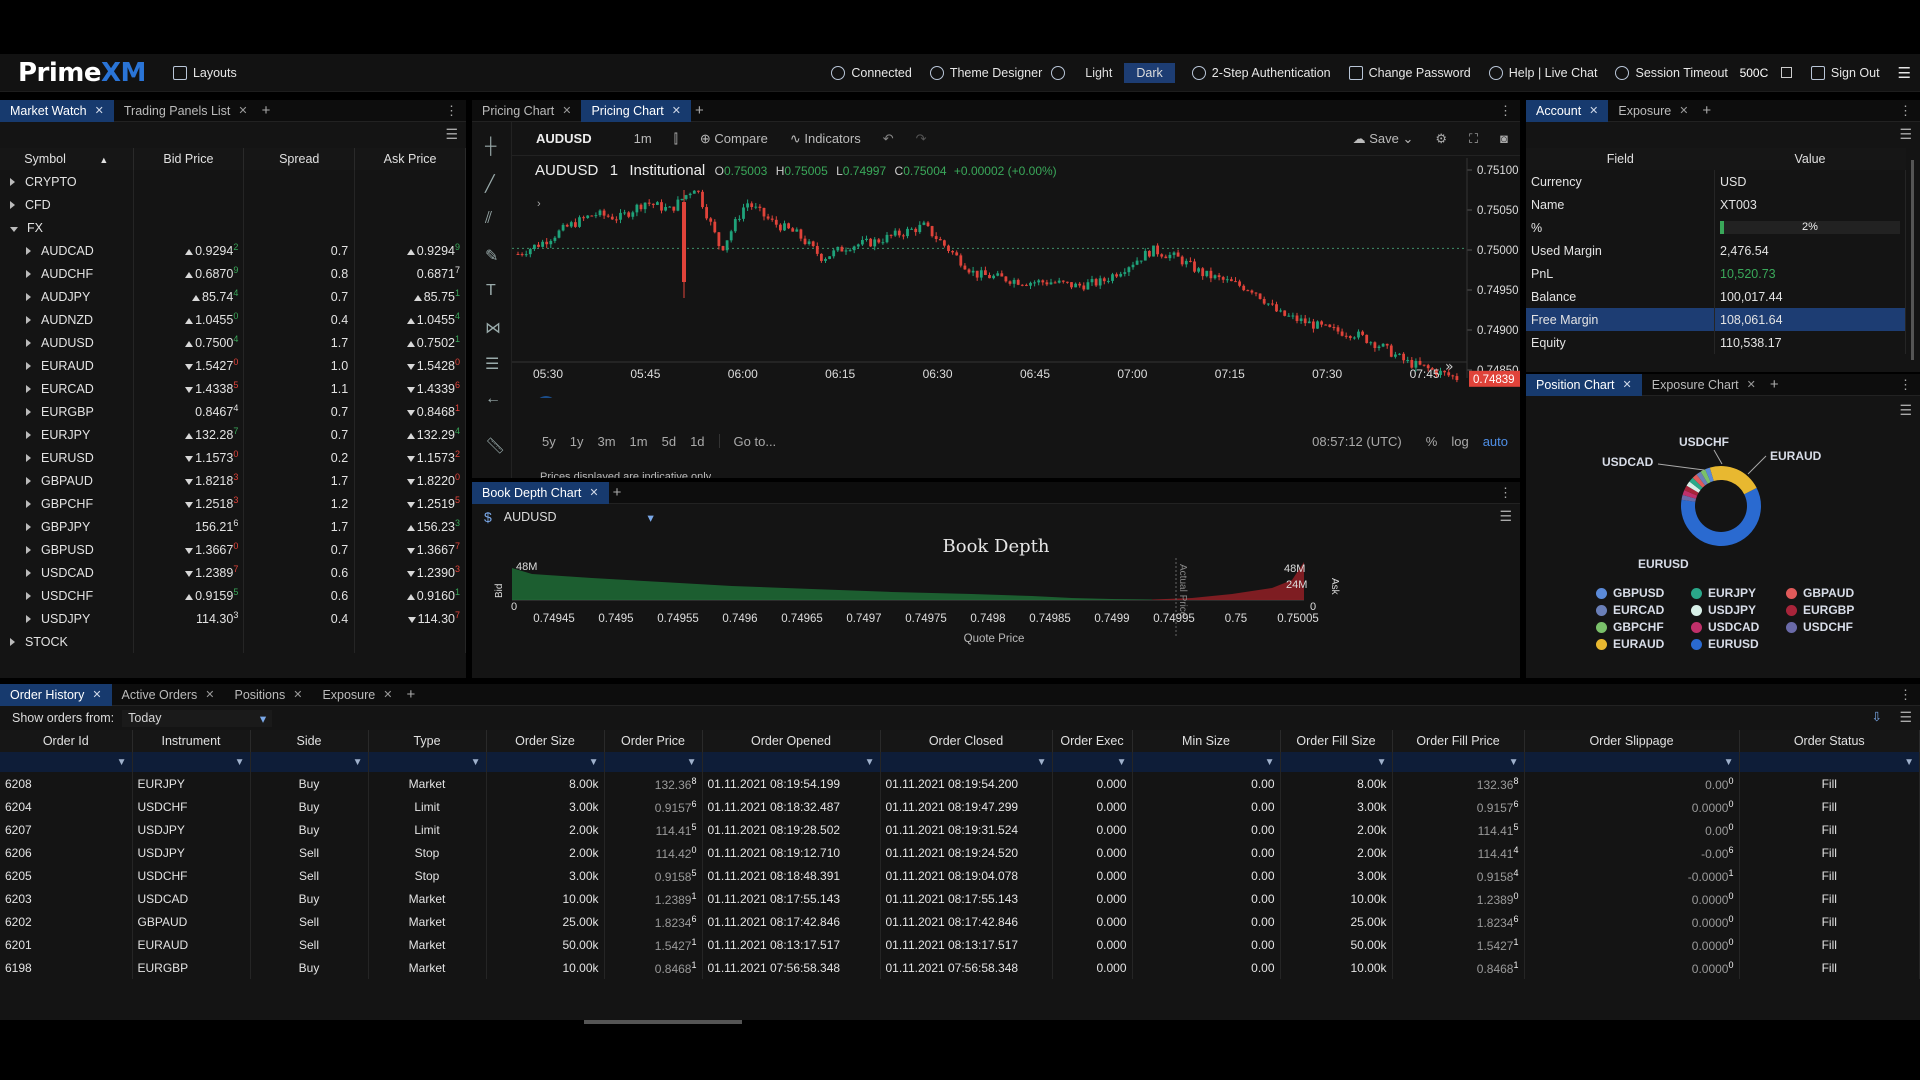  What do you see at coordinates (189, 388) in the screenshot?
I see `price-cell: 1.43385` at bounding box center [189, 388].